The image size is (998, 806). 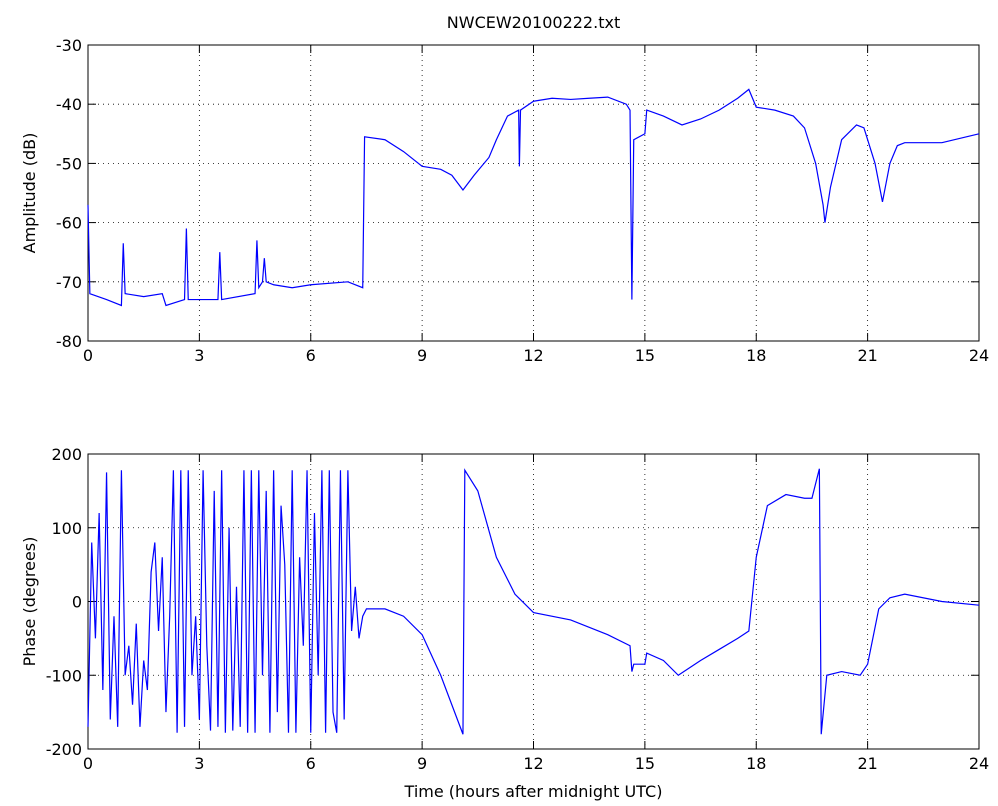 What do you see at coordinates (64, 675) in the screenshot?
I see `y-tick-label: -100` at bounding box center [64, 675].